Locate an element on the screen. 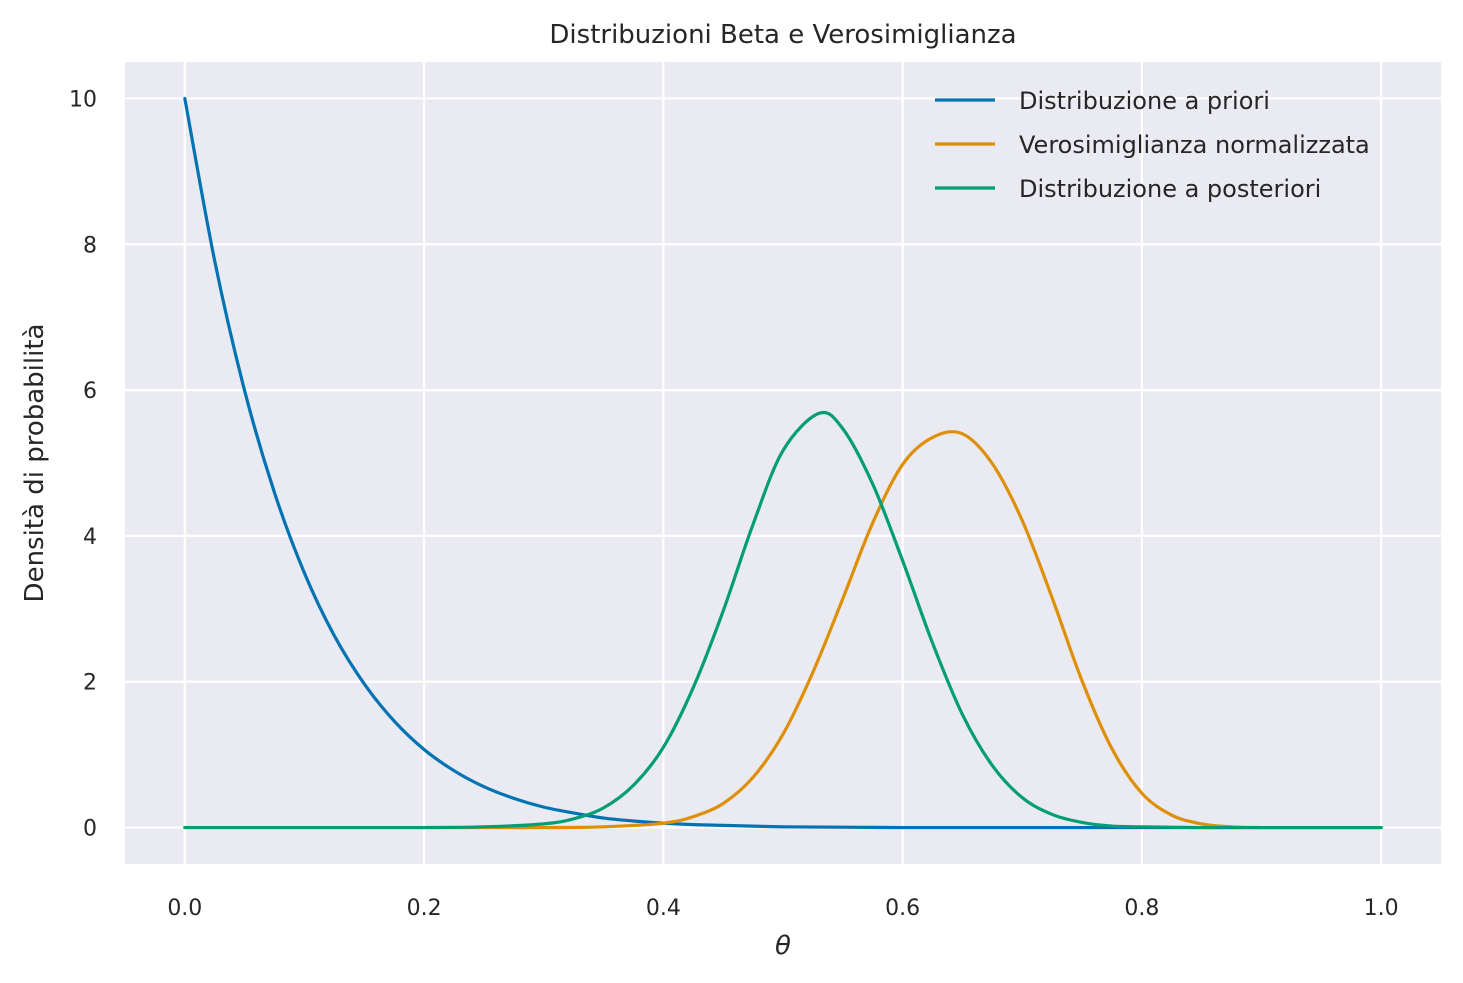  y-tick-label: 6 is located at coordinates (90, 391).